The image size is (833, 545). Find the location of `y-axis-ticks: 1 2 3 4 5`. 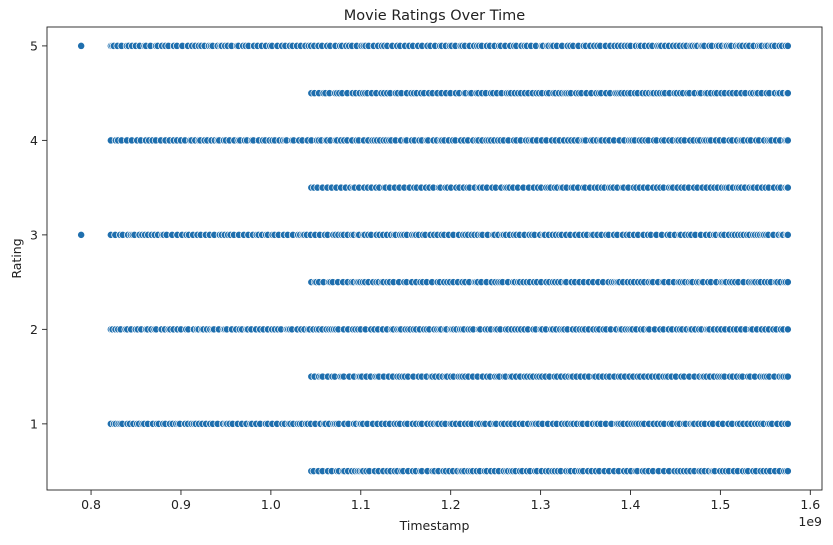

y-axis-ticks: 1 2 3 4 5 is located at coordinates (38, 234).